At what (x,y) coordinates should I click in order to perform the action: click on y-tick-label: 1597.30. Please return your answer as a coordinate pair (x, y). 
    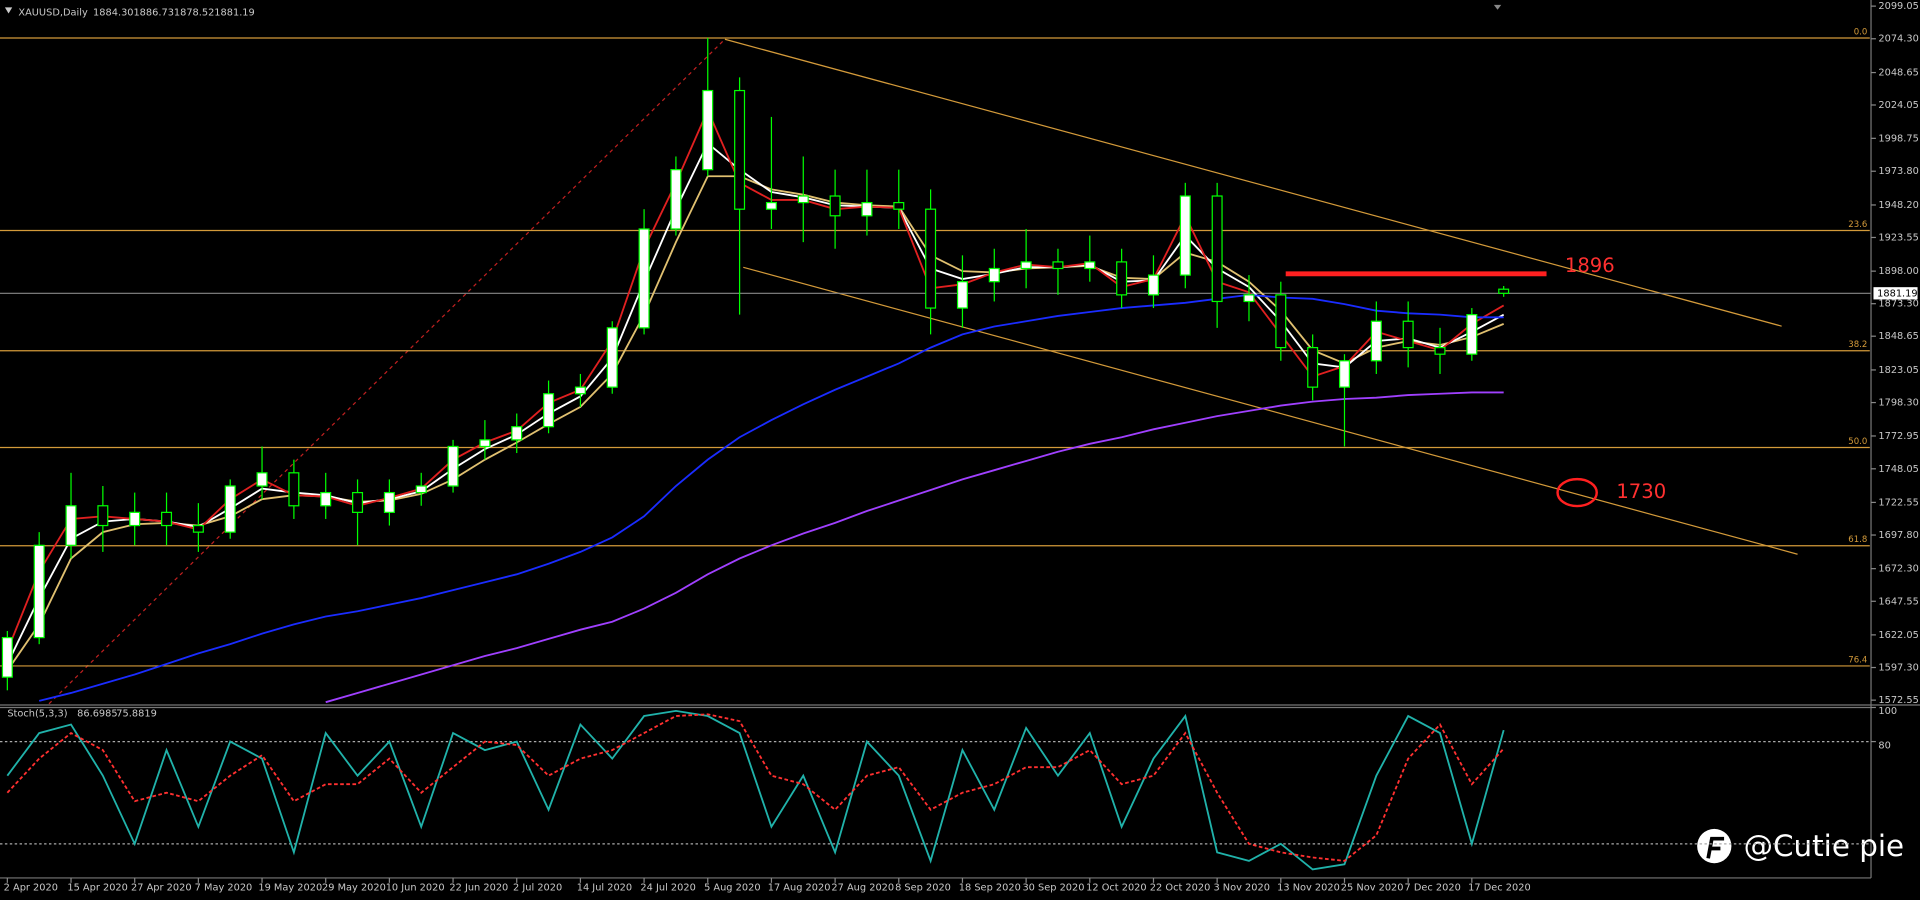
    Looking at the image, I should click on (1898, 668).